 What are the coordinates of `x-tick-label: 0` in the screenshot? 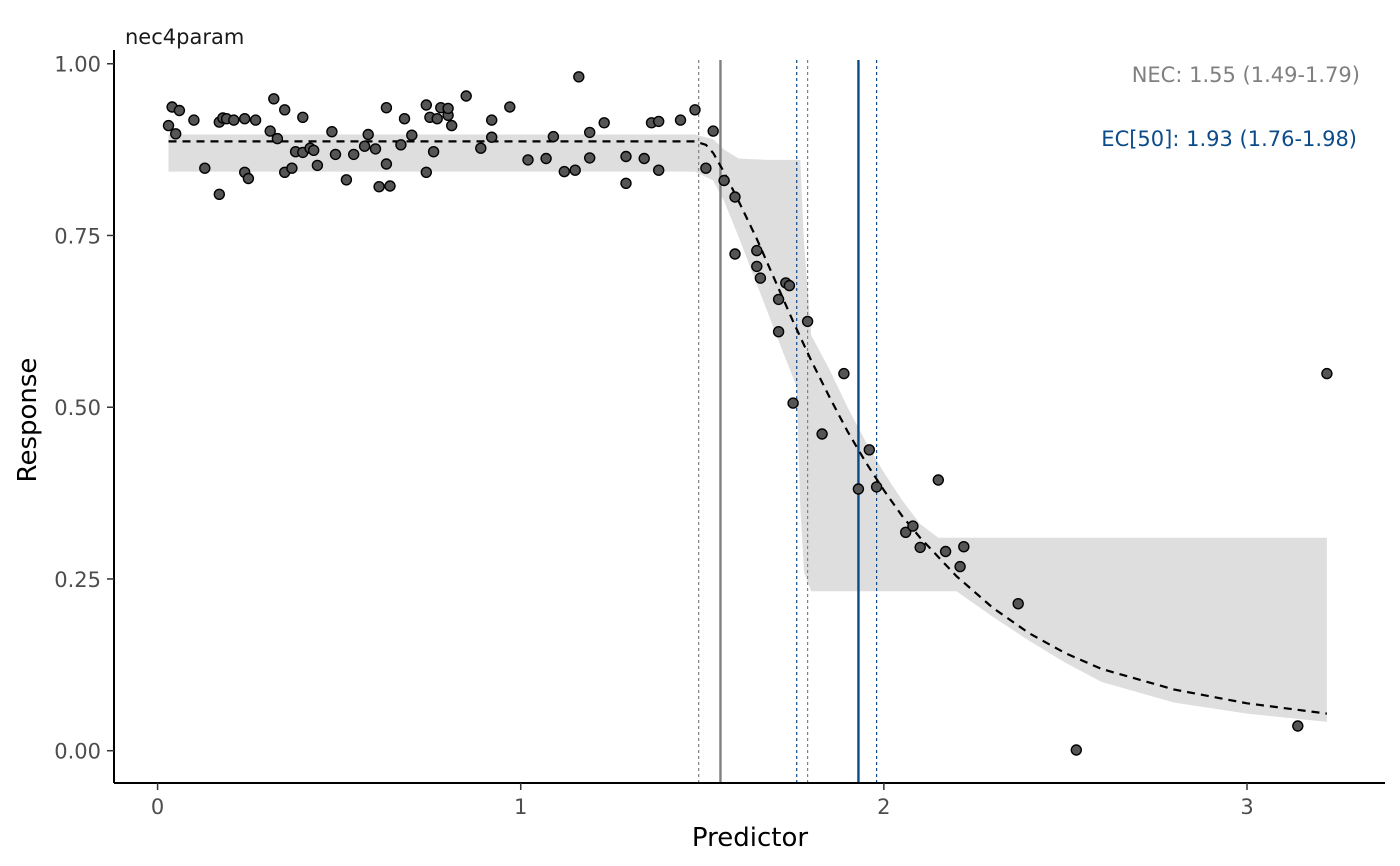 It's located at (157, 807).